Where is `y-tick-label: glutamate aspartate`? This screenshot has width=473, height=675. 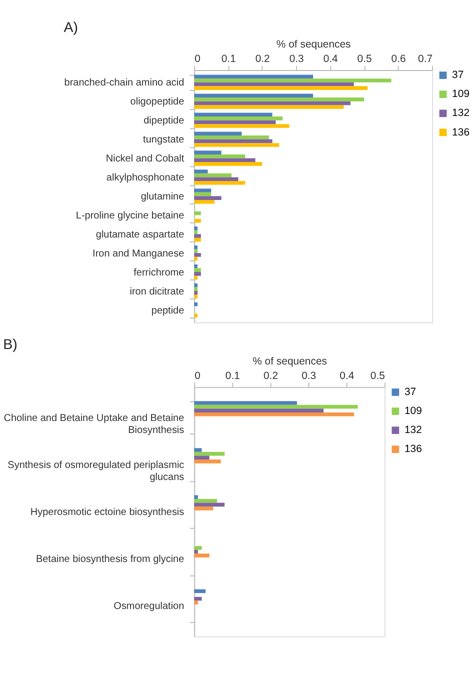 y-tick-label: glutamate aspartate is located at coordinates (140, 234).